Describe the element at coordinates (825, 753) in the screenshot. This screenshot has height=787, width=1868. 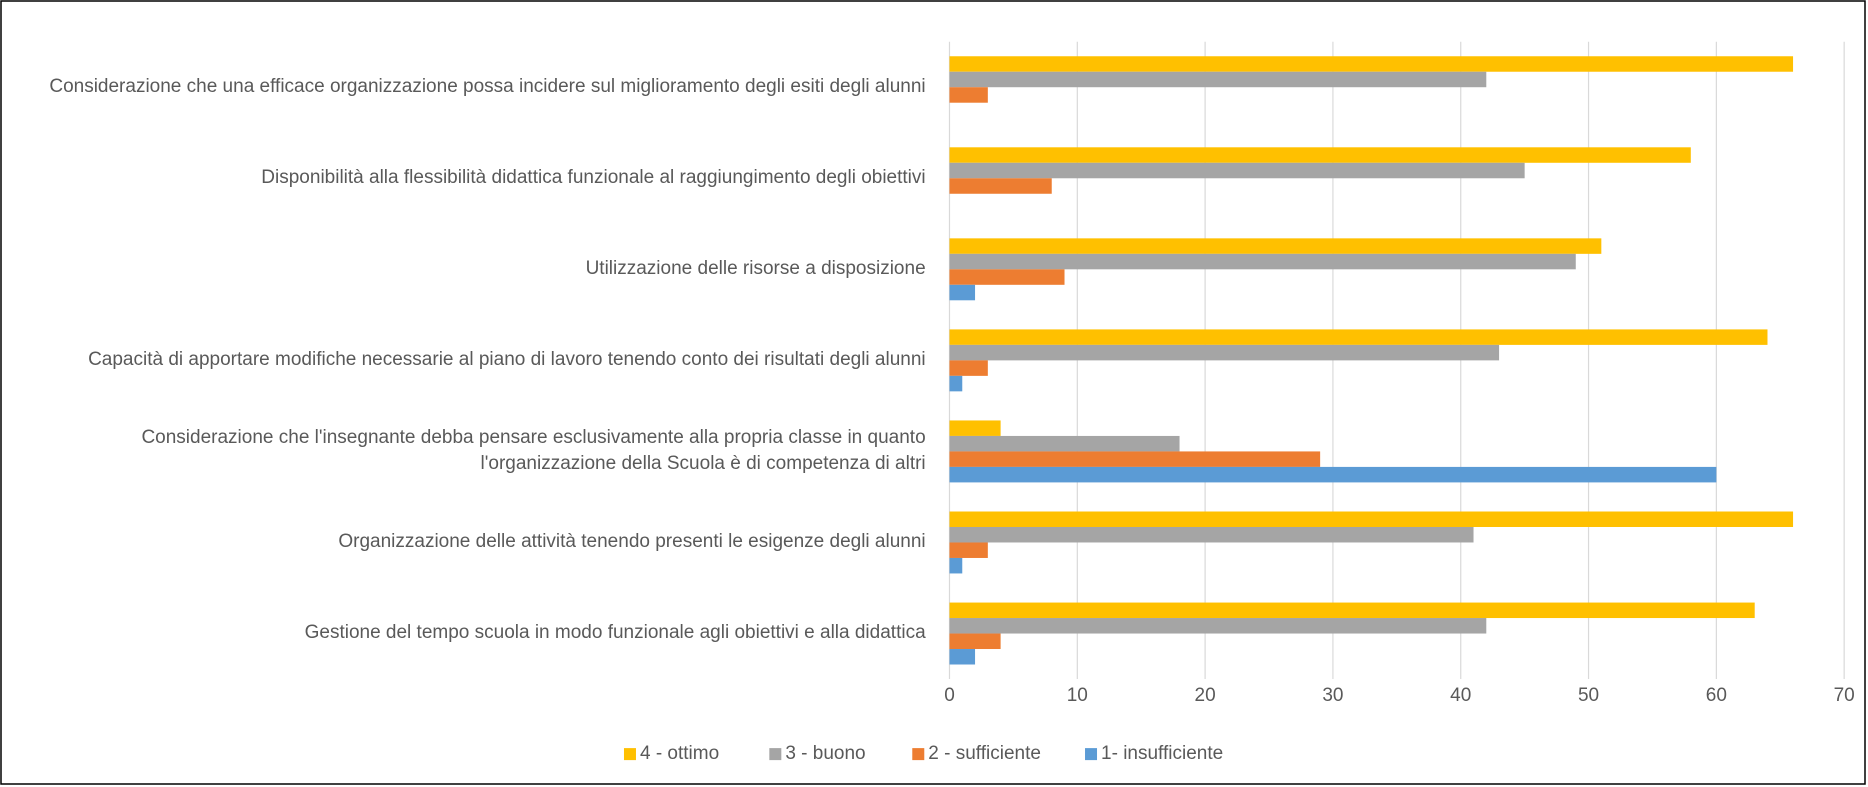
I see `legend-label: 3 - buono` at that location.